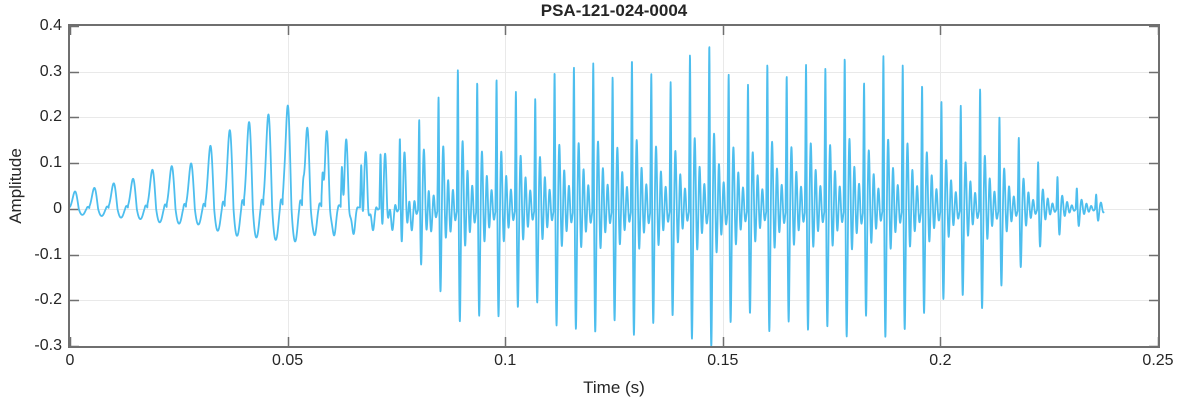  Describe the element at coordinates (1158, 360) in the screenshot. I see `x-tick-label: 0.25` at that location.